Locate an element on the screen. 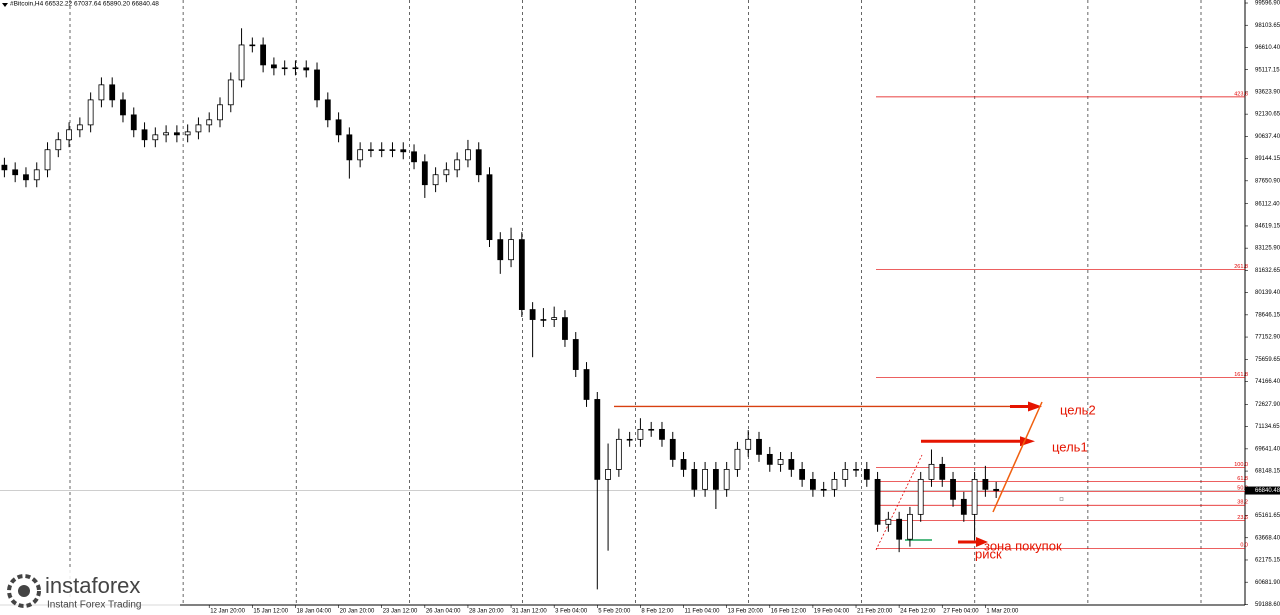 Image resolution: width=1280 pixels, height=615 pixels. x-tick-label: 12 Jan 20:00 is located at coordinates (227, 612).